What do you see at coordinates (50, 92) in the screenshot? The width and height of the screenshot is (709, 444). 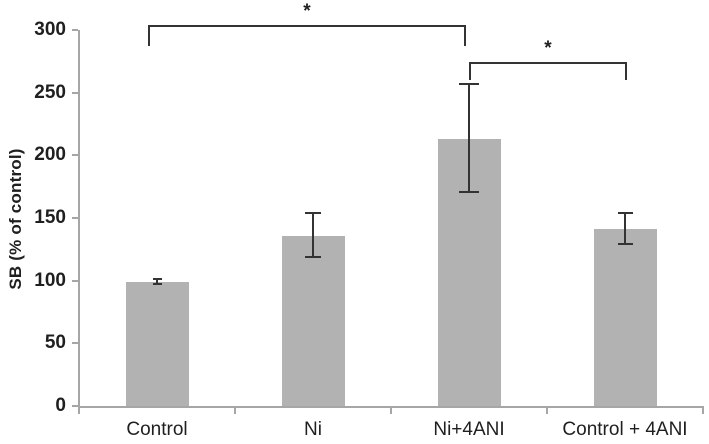 I see `y-tick-label: 250` at bounding box center [50, 92].